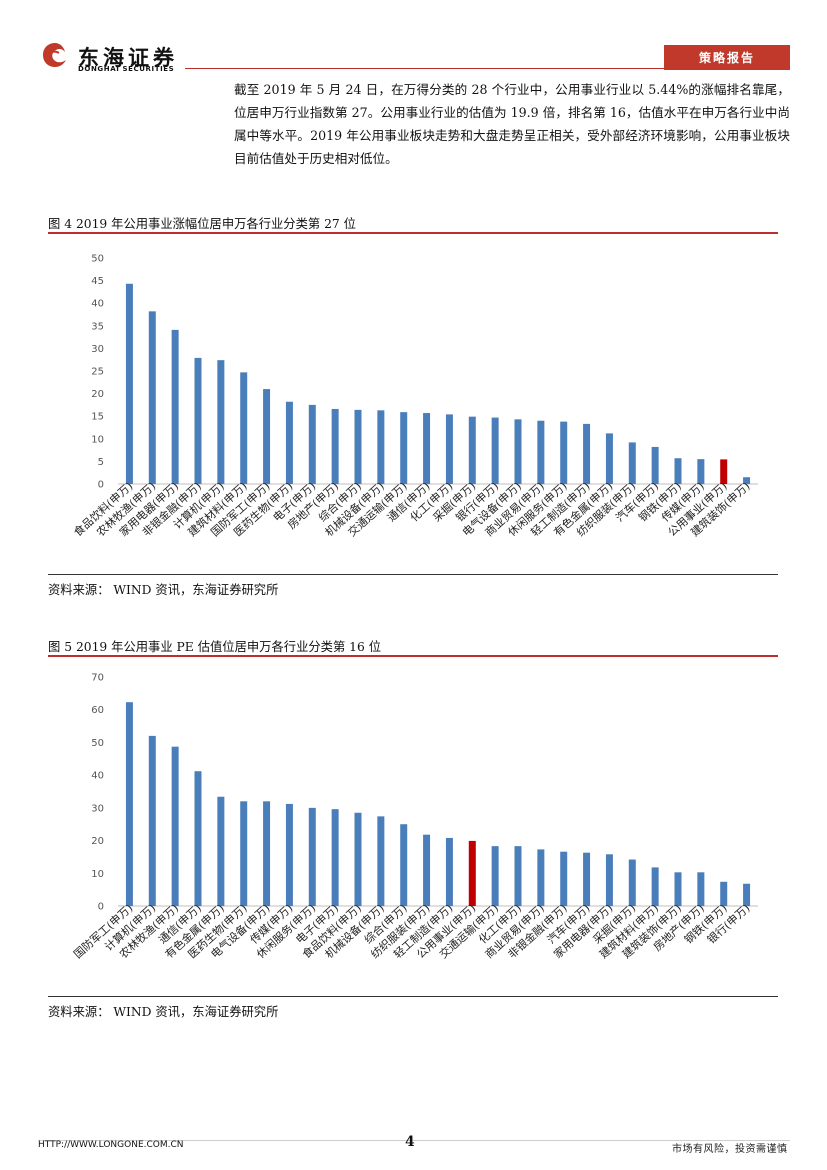  I want to click on fig4-y-tick-label: 10, so click(97, 439).